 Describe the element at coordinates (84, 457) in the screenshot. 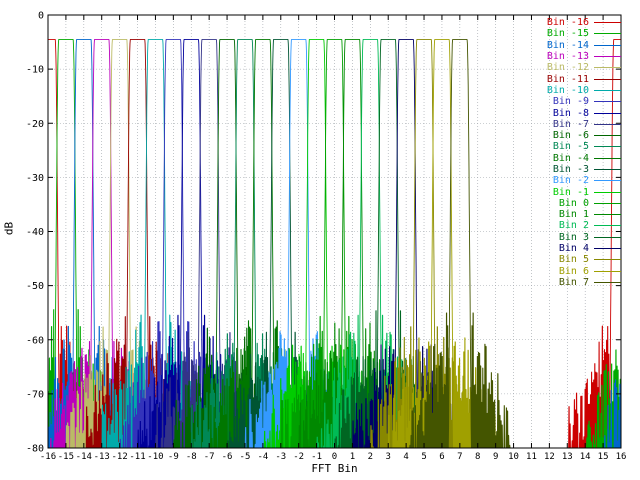

I see `x-tick-label: -14` at that location.